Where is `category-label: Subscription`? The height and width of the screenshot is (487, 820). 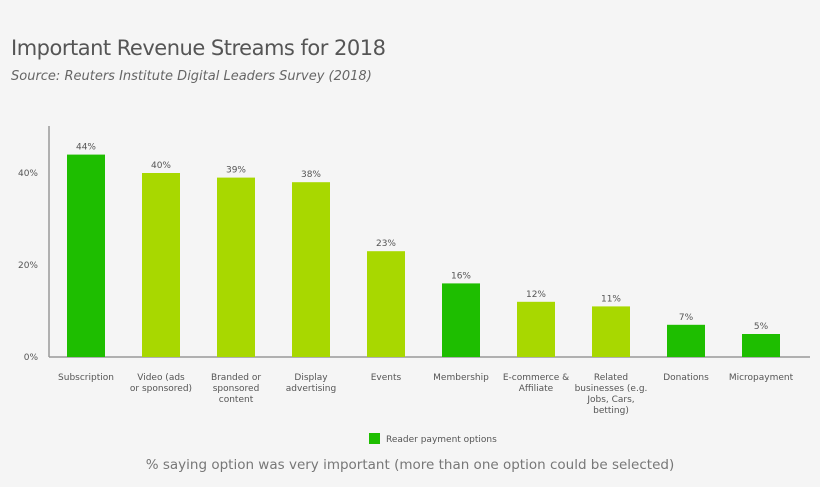
category-label: Subscription is located at coordinates (86, 378).